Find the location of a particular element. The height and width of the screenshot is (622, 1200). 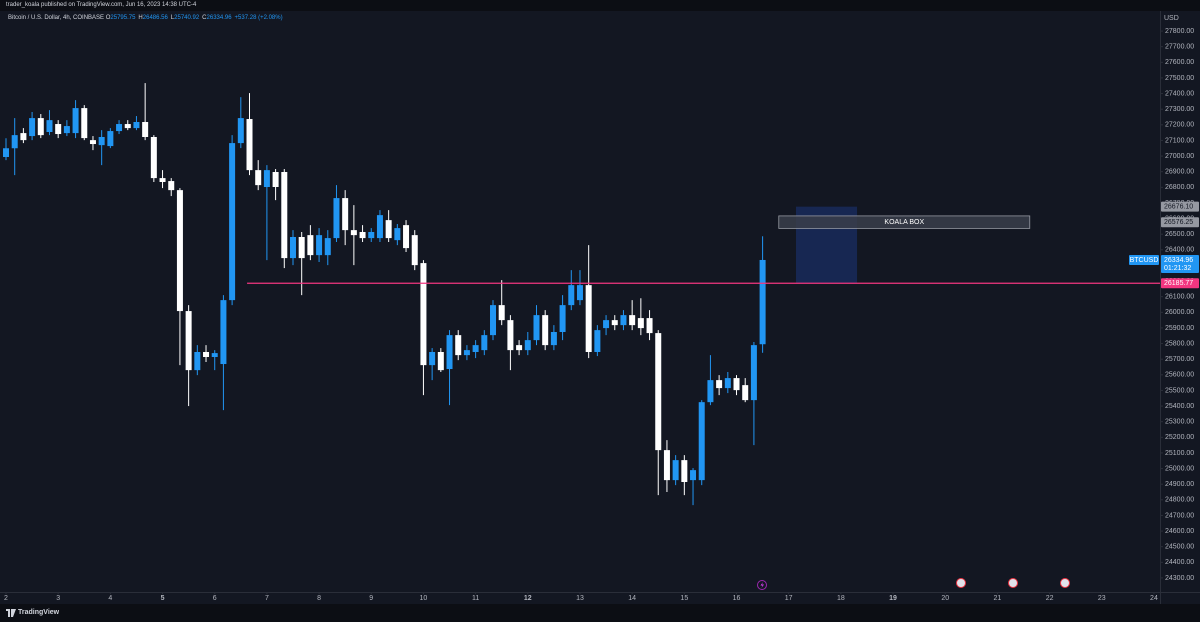

x-tick-label: 17 is located at coordinates (789, 598).